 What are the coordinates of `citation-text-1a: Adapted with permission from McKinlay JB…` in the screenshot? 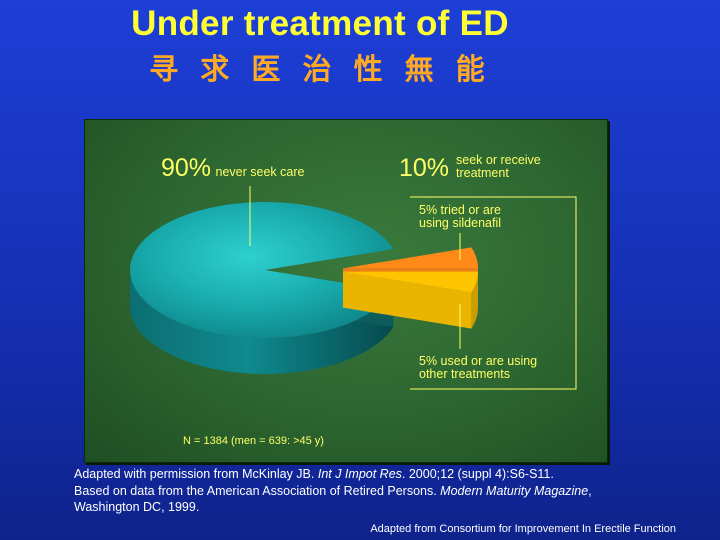 It's located at (196, 474).